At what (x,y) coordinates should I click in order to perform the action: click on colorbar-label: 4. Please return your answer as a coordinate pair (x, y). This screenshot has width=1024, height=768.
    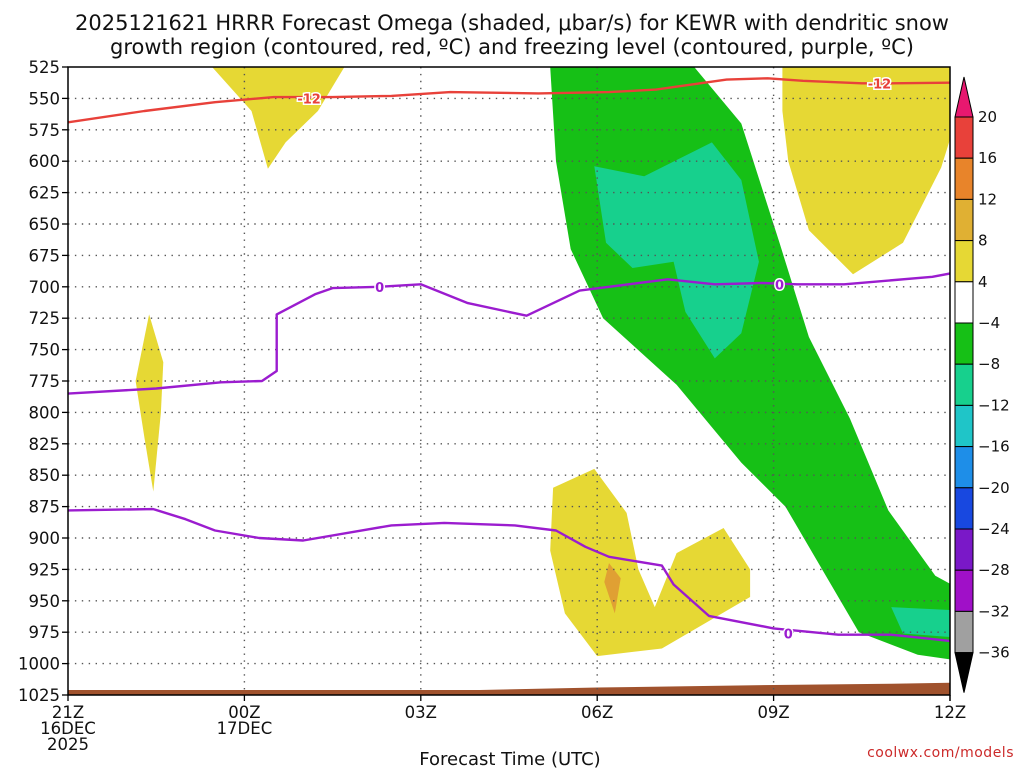
    Looking at the image, I should click on (983, 282).